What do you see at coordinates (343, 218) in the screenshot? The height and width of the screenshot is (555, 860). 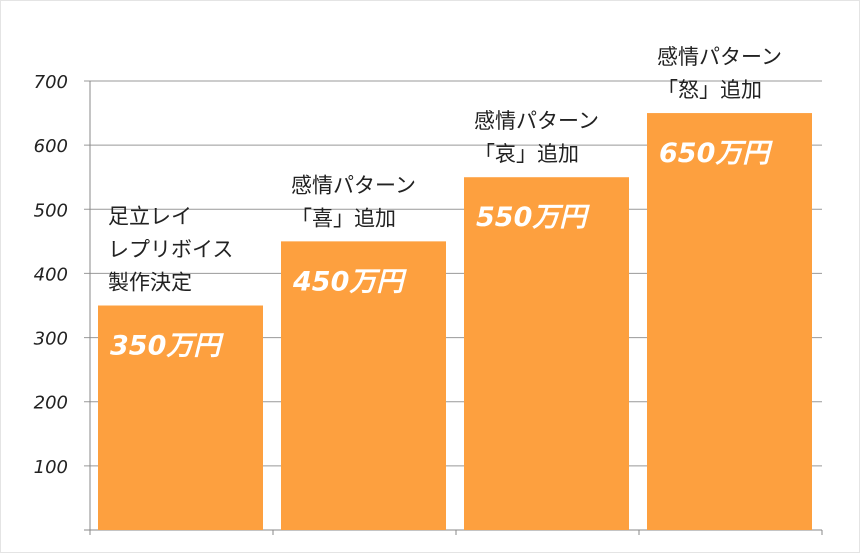 I see `category-label: 「喜」追加` at bounding box center [343, 218].